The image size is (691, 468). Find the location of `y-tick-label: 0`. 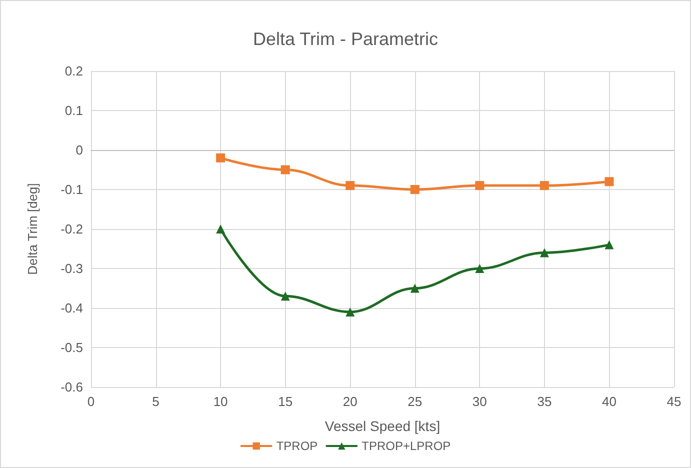

y-tick-label: 0 is located at coordinates (79, 150).